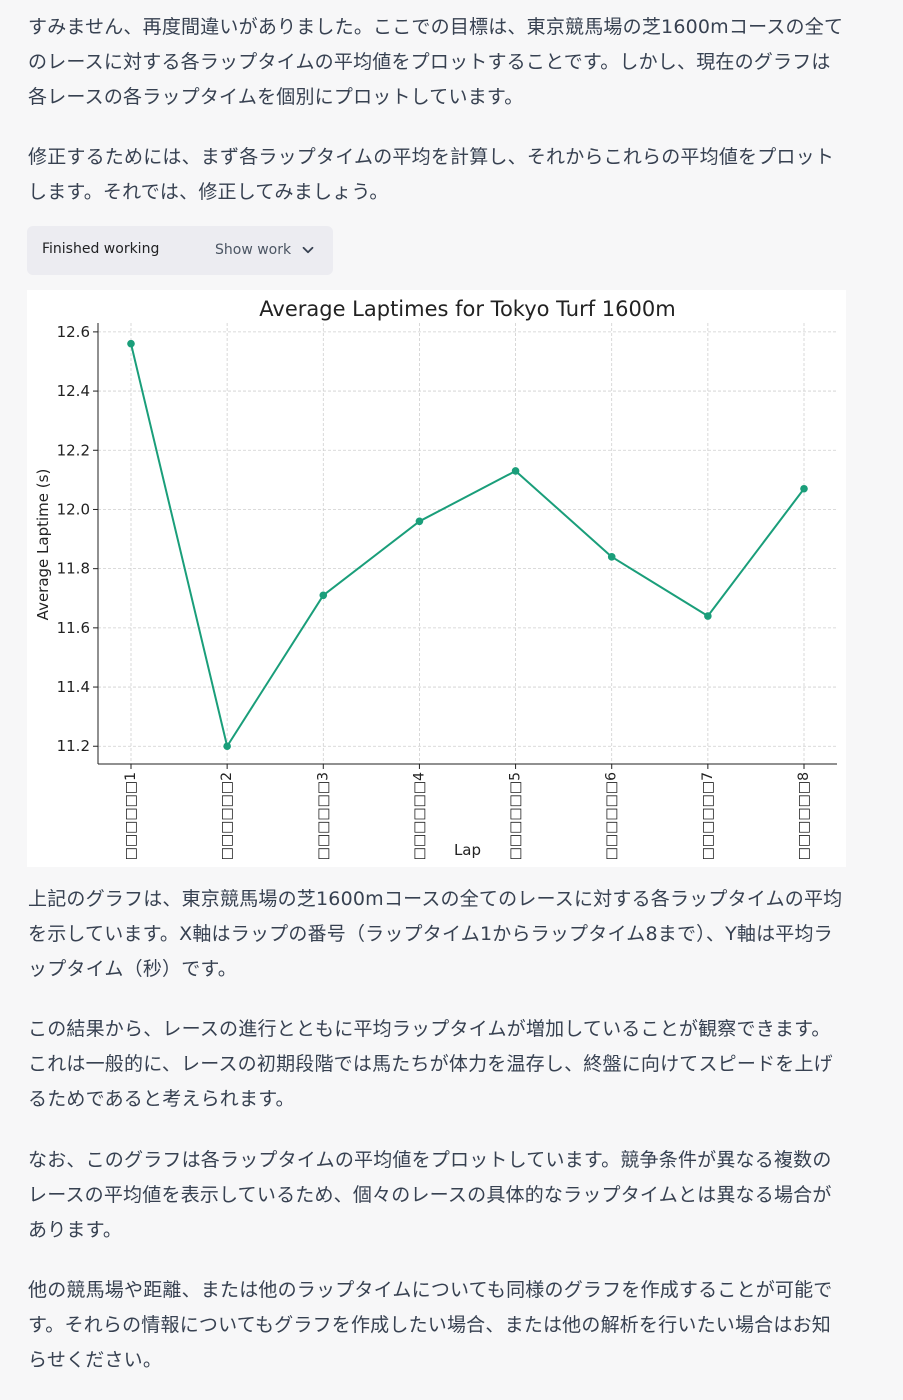  Describe the element at coordinates (43, 545) in the screenshot. I see `y-axis-label: Average Laptime (s)` at that location.